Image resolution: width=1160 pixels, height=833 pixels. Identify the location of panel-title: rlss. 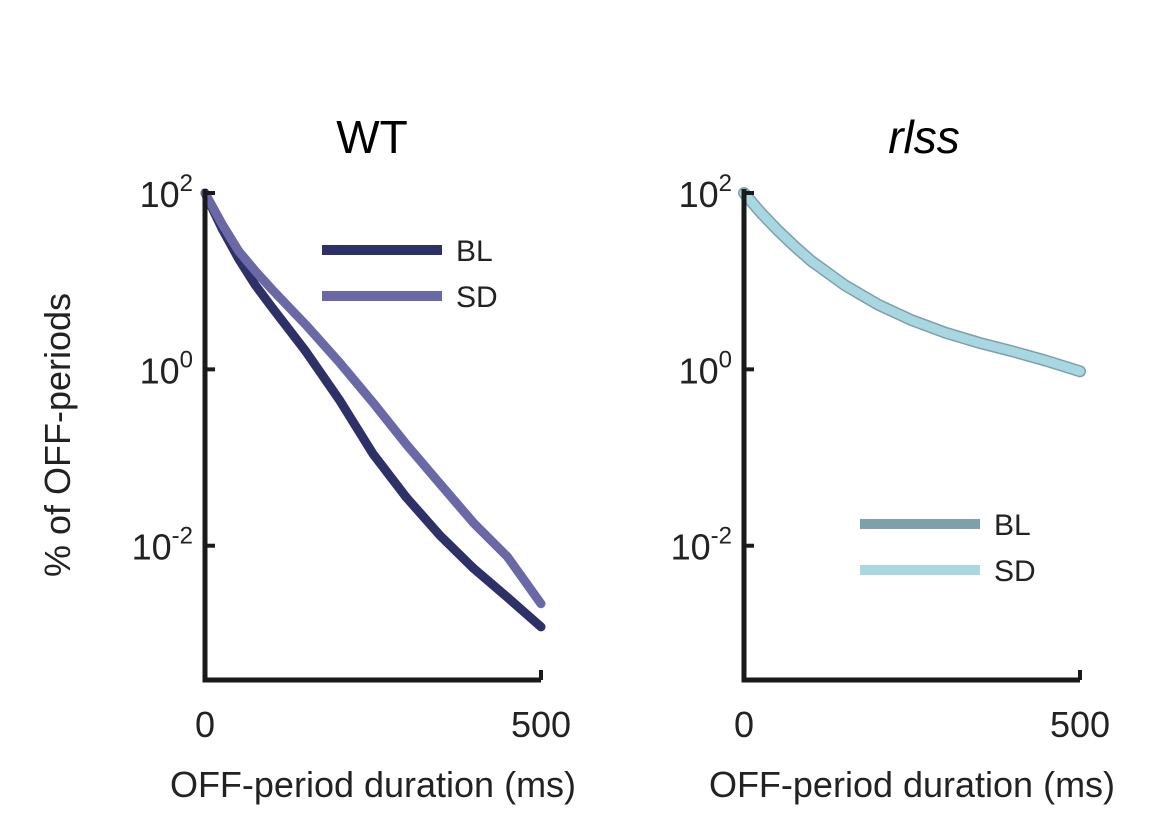
(924, 137).